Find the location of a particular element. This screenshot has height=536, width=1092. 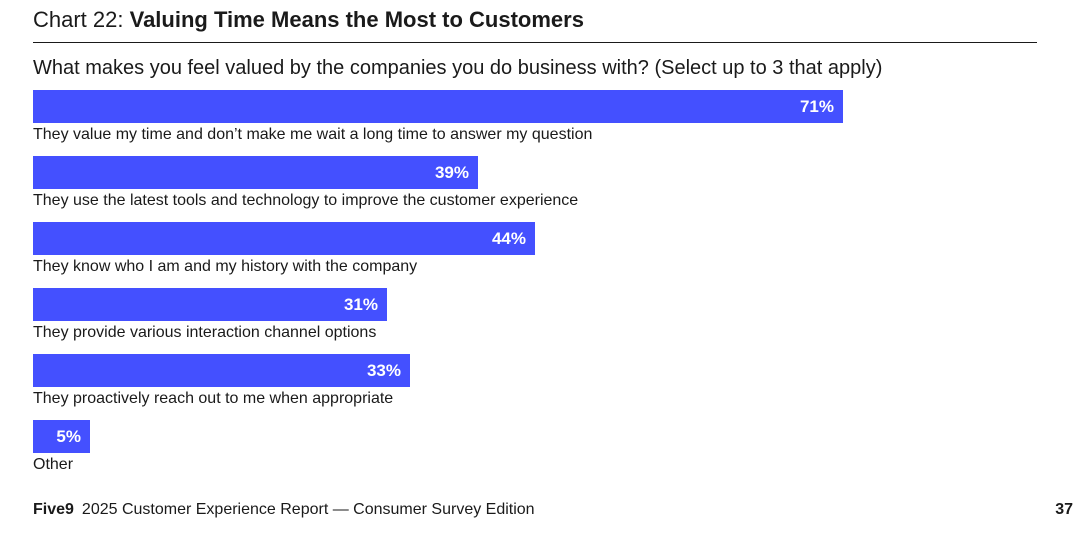

category-label: Other is located at coordinates (53, 464).